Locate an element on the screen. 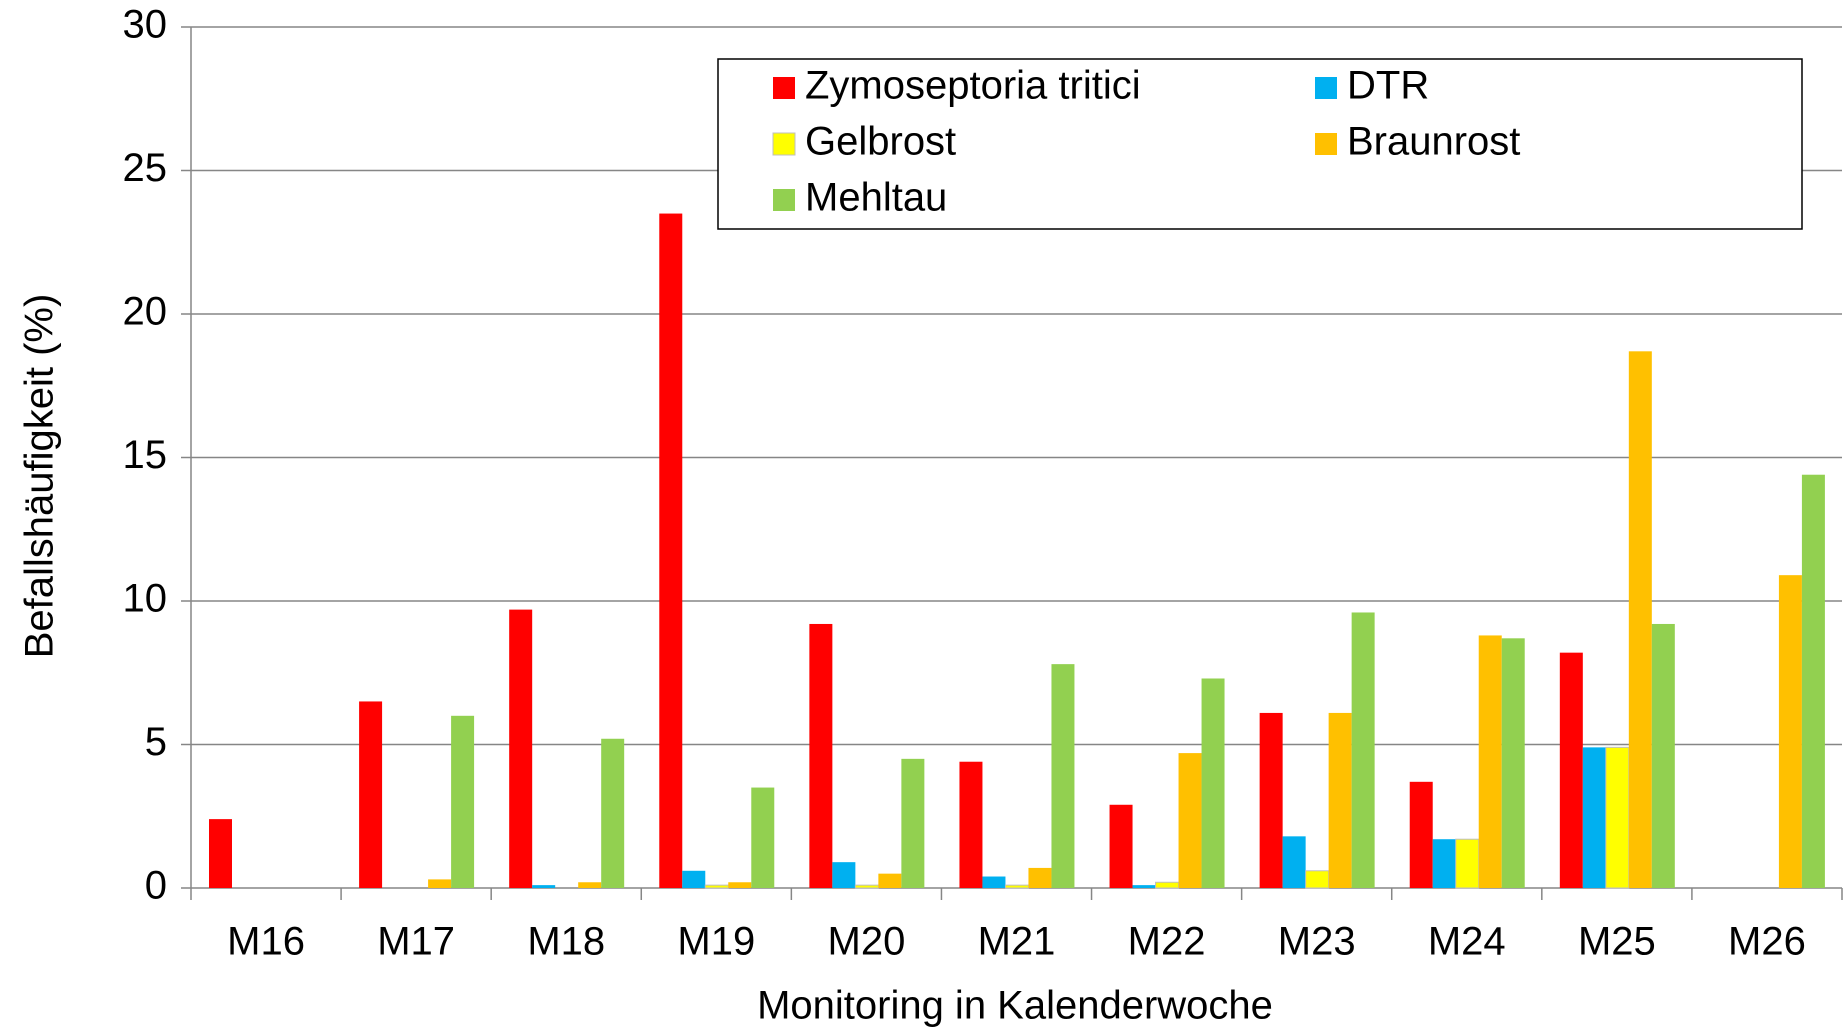  x-tick-label: M19 is located at coordinates (716, 942).